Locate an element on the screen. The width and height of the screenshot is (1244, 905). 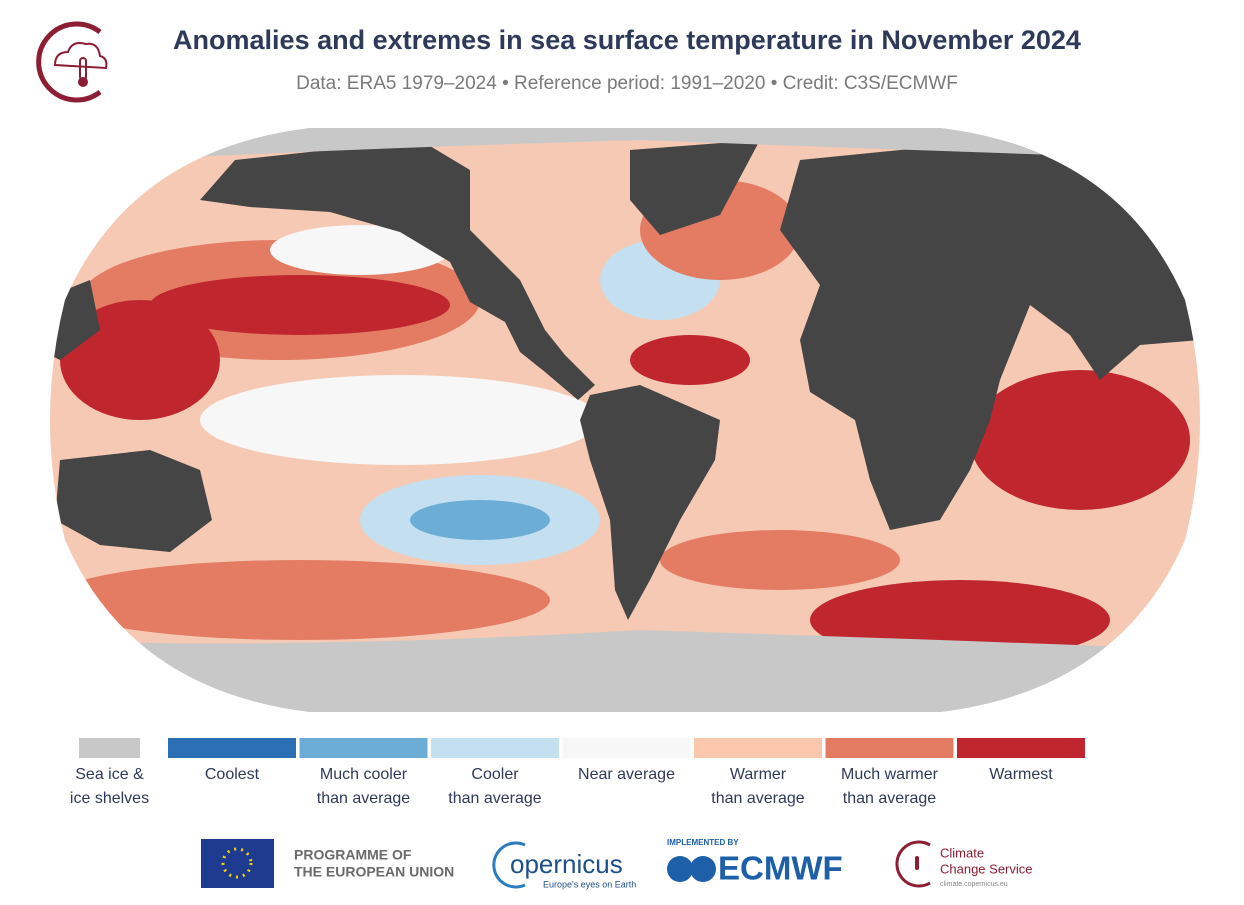
ecmwf-logo: IMPLEMENTED BY ECMWF is located at coordinates (755, 862).